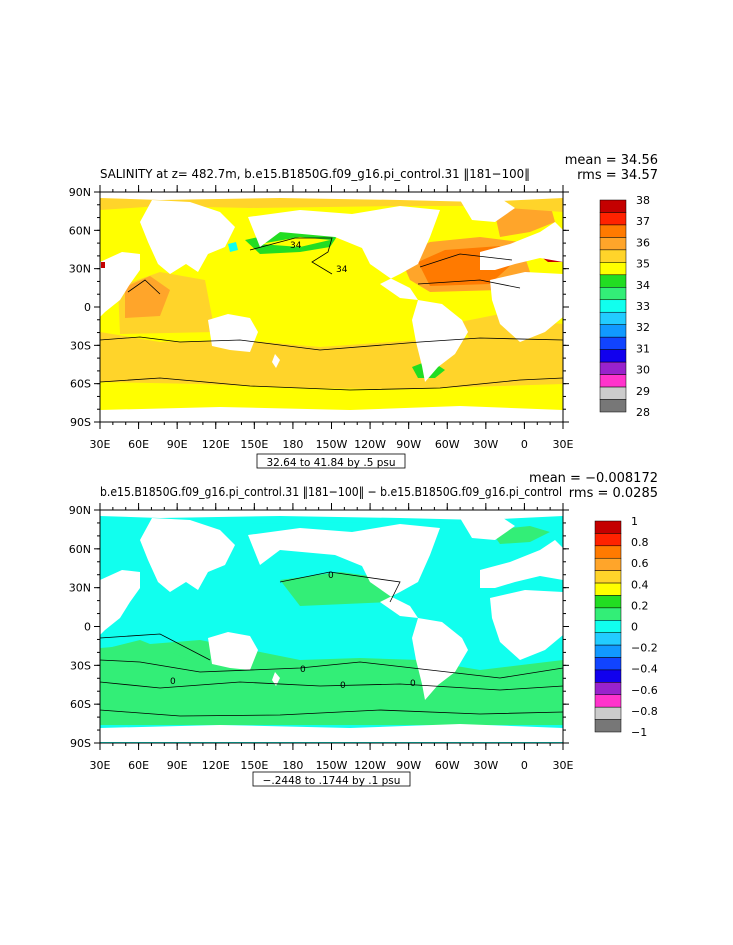 The height and width of the screenshot is (945, 733). I want to click on lon-label: 90E, so click(177, 444).